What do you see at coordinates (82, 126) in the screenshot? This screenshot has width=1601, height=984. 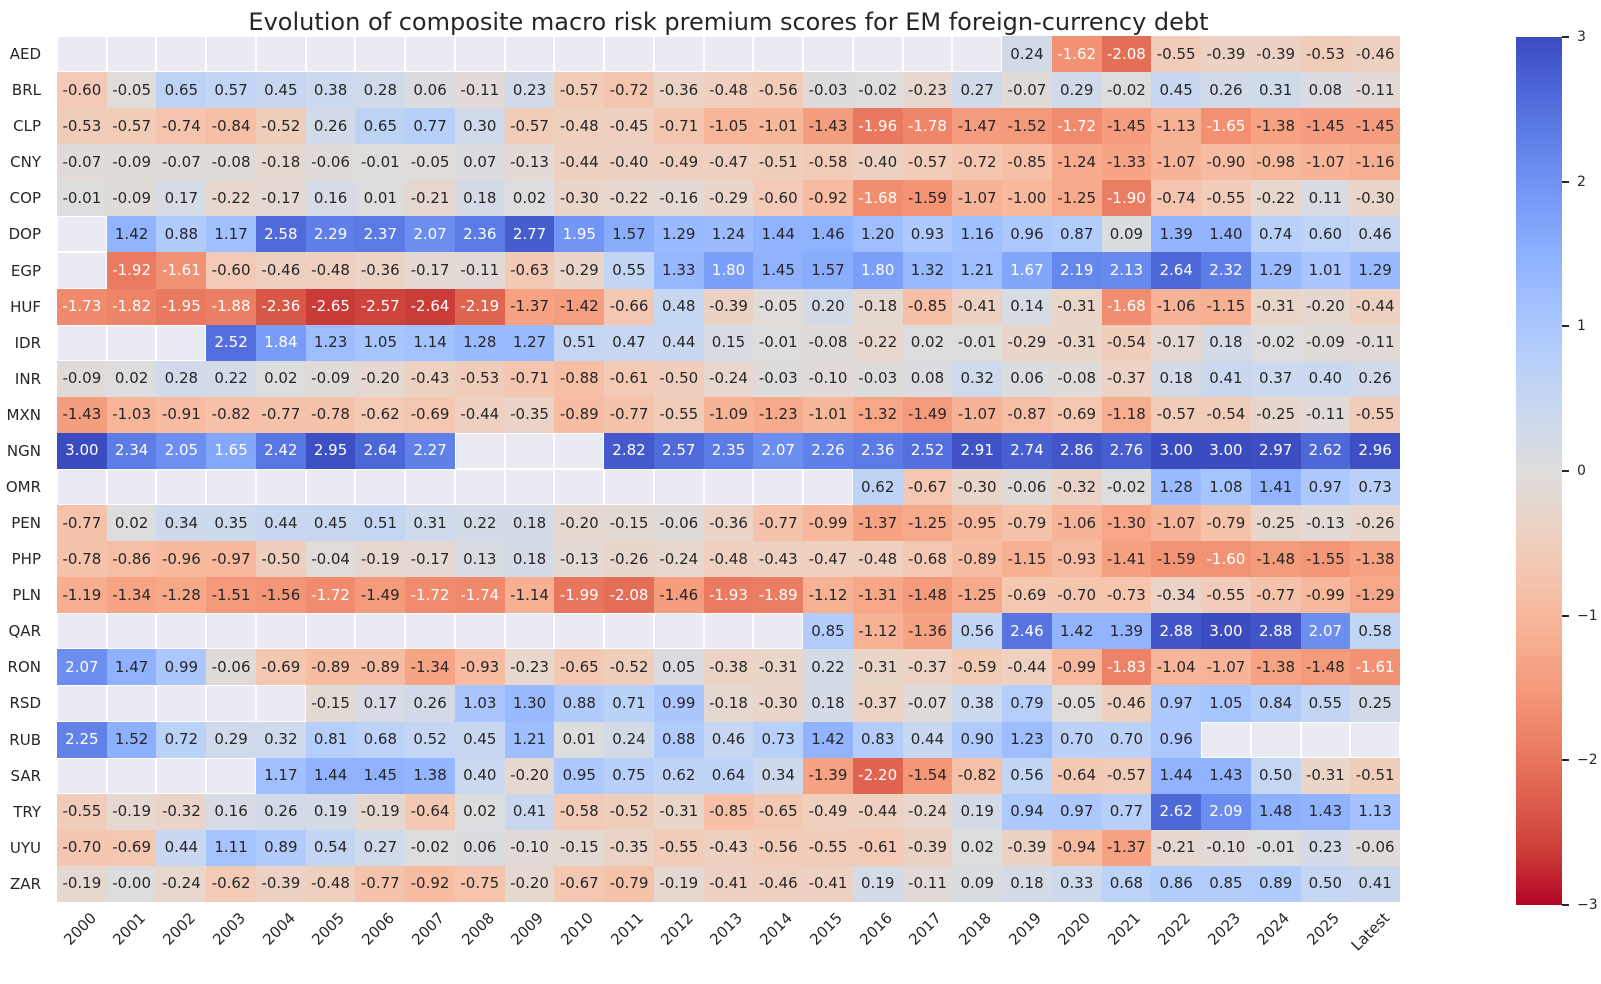 I see `heatmap-cell: -0.53` at bounding box center [82, 126].